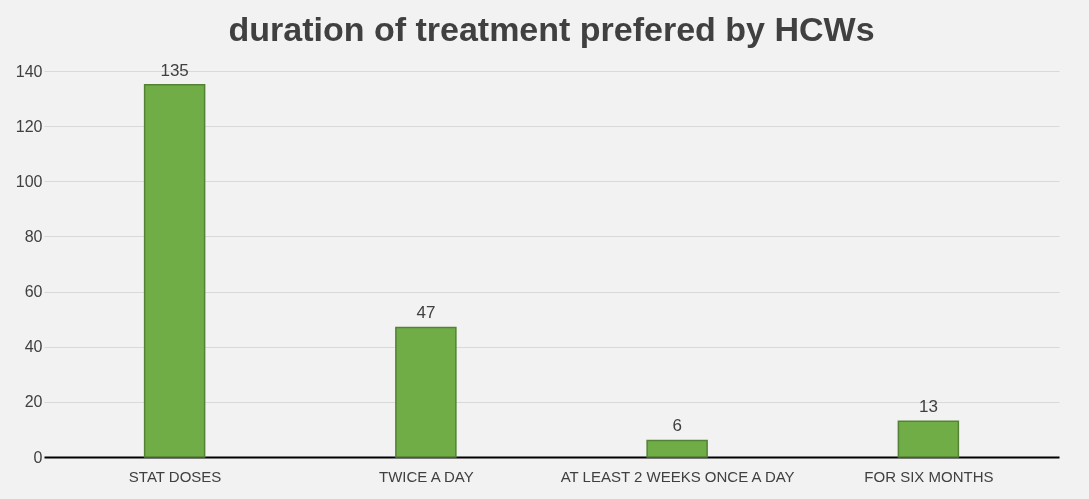  Describe the element at coordinates (33, 347) in the screenshot. I see `y-tick-label: 40` at that location.